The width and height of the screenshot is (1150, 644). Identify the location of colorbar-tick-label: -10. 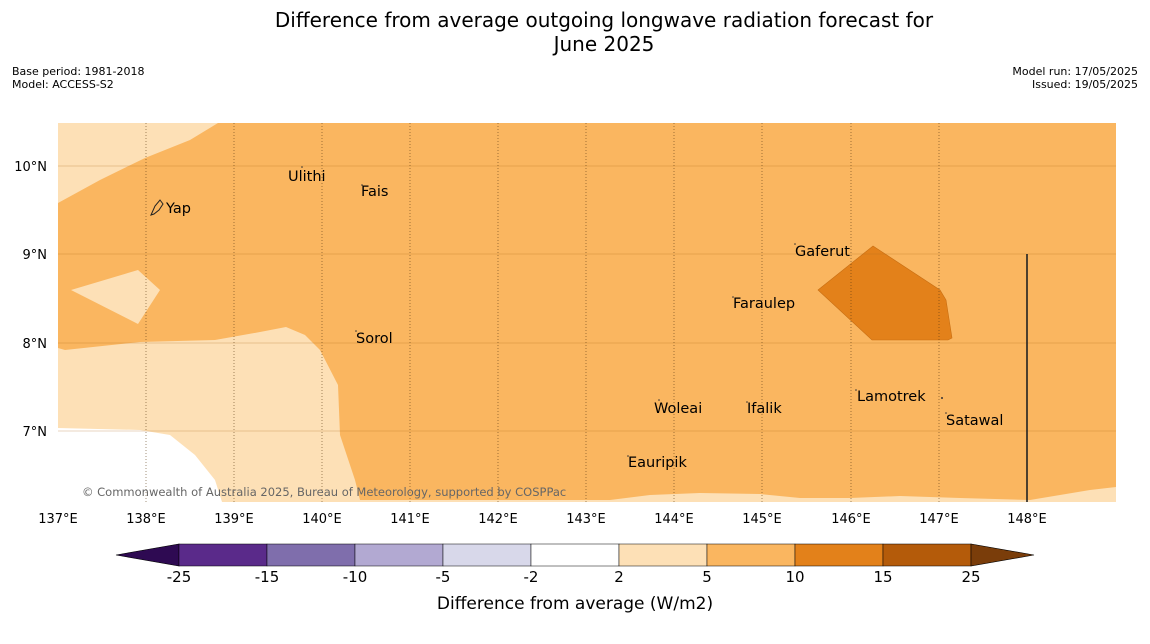
(355, 577).